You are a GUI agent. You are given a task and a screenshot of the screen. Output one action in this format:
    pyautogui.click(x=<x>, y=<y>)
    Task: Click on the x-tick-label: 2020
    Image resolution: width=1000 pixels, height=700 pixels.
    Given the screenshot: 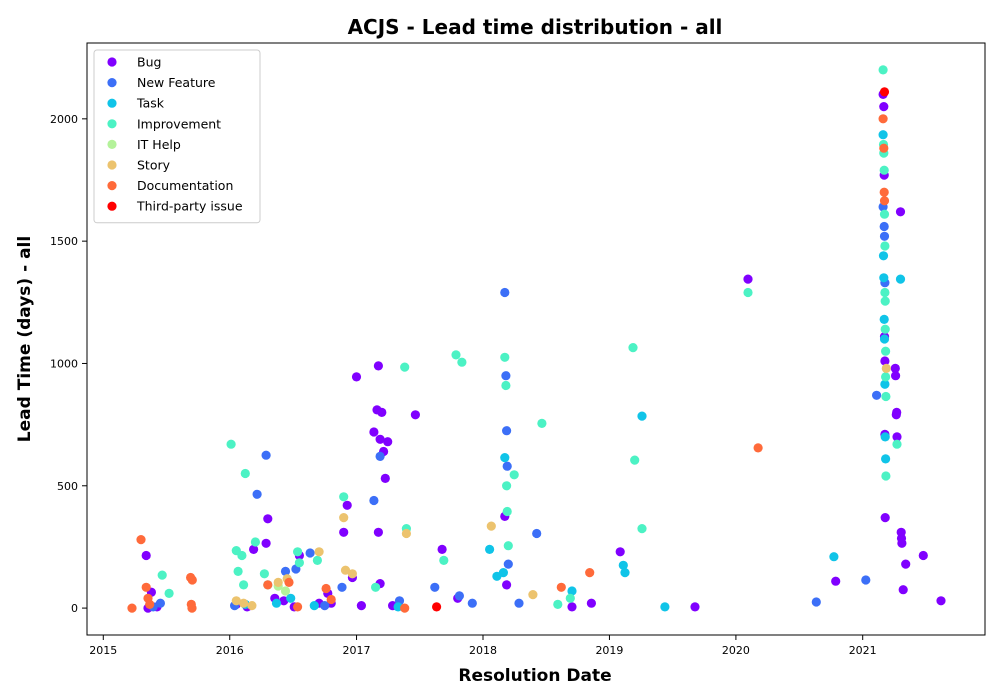 What is the action you would take?
    pyautogui.click(x=736, y=650)
    